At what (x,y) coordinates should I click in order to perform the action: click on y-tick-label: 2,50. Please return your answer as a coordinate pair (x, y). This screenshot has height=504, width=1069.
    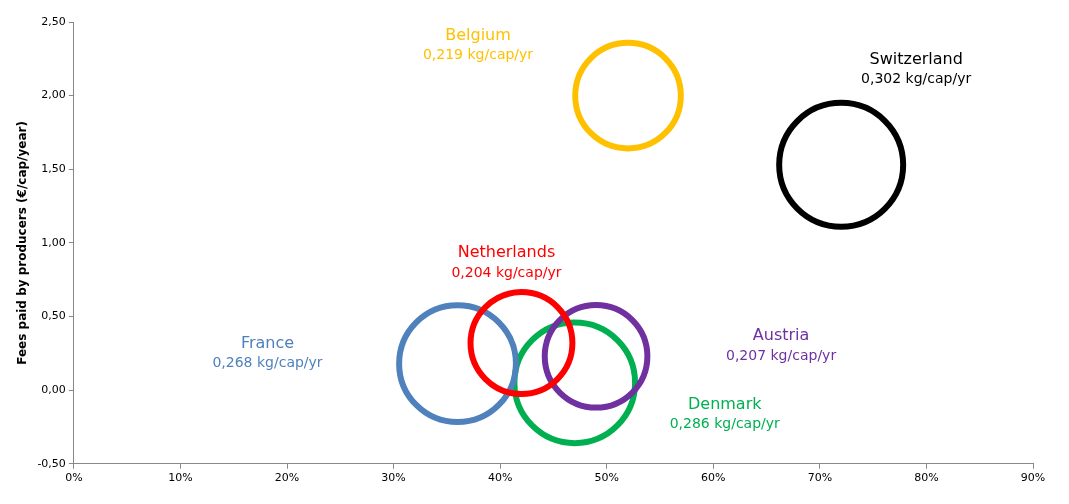
    Looking at the image, I should click on (53, 21).